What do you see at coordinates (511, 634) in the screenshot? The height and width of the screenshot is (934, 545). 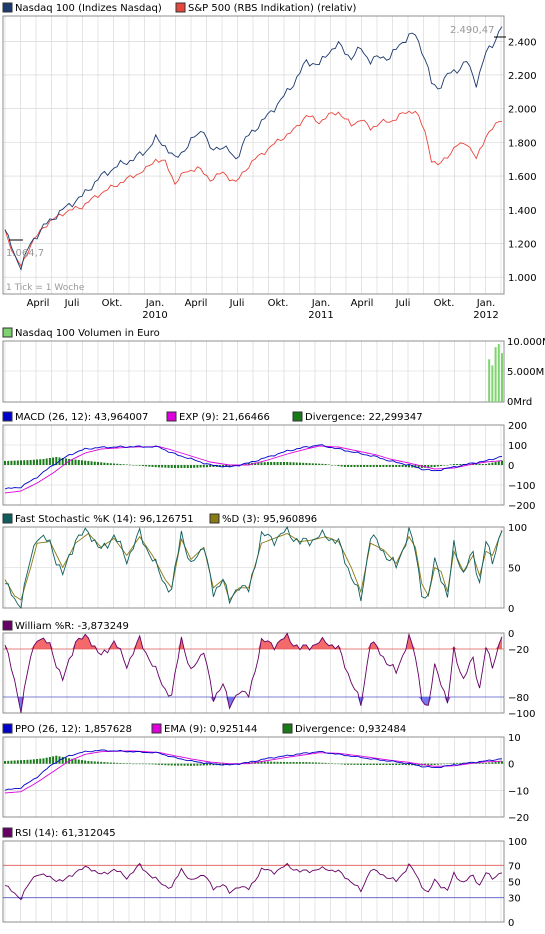 I see `williams-y-tick: 0` at bounding box center [511, 634].